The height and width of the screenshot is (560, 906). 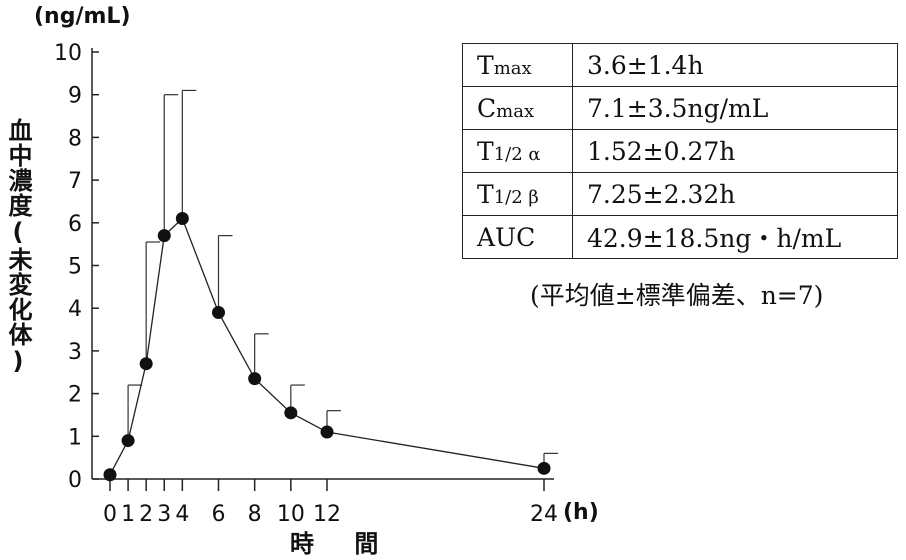 I want to click on x-tick-label: 8, so click(x=255, y=514).